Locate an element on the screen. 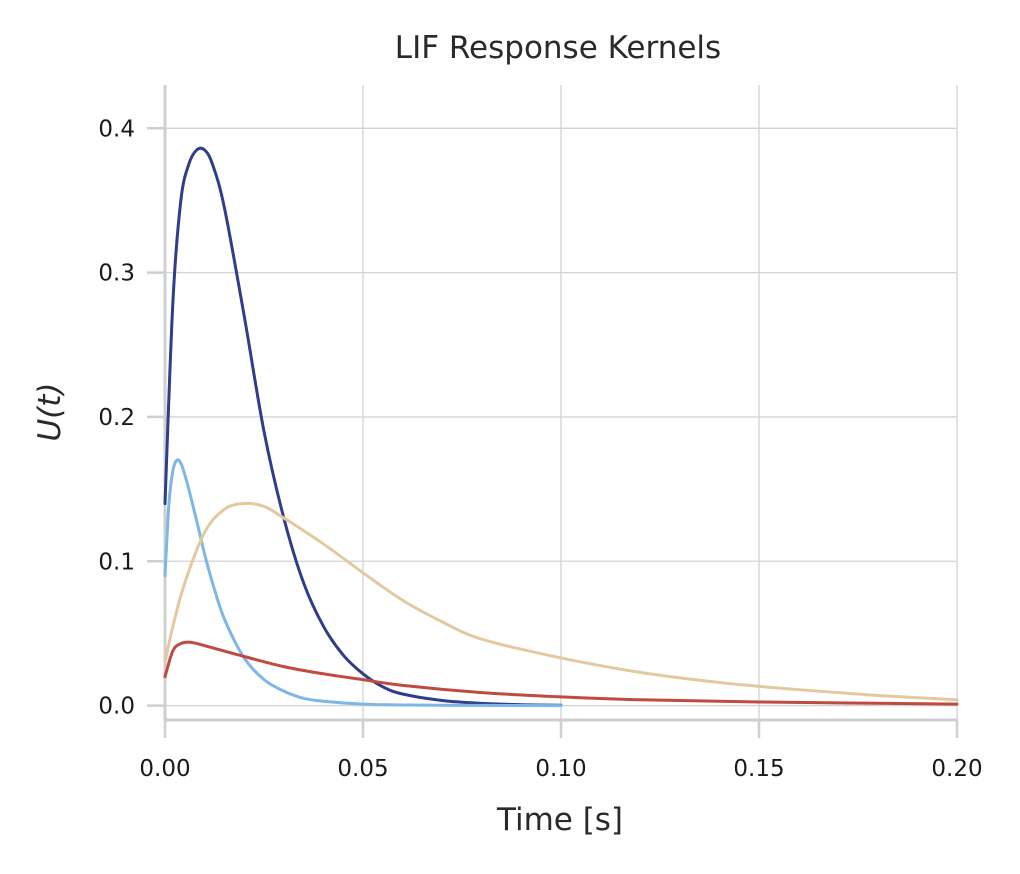 Image resolution: width=1020 pixels, height=874 pixels. x-axis-title: Time [s] is located at coordinates (559, 820).